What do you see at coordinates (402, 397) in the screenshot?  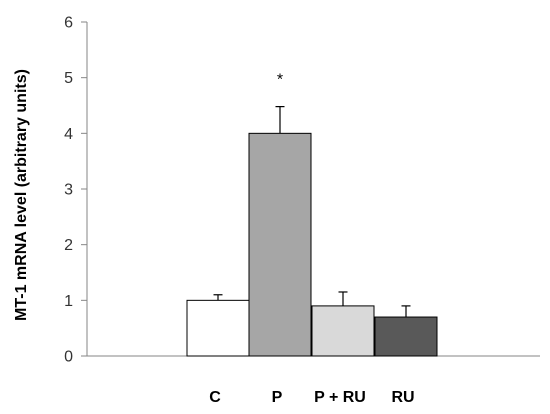 I see `category-label: RU` at bounding box center [402, 397].